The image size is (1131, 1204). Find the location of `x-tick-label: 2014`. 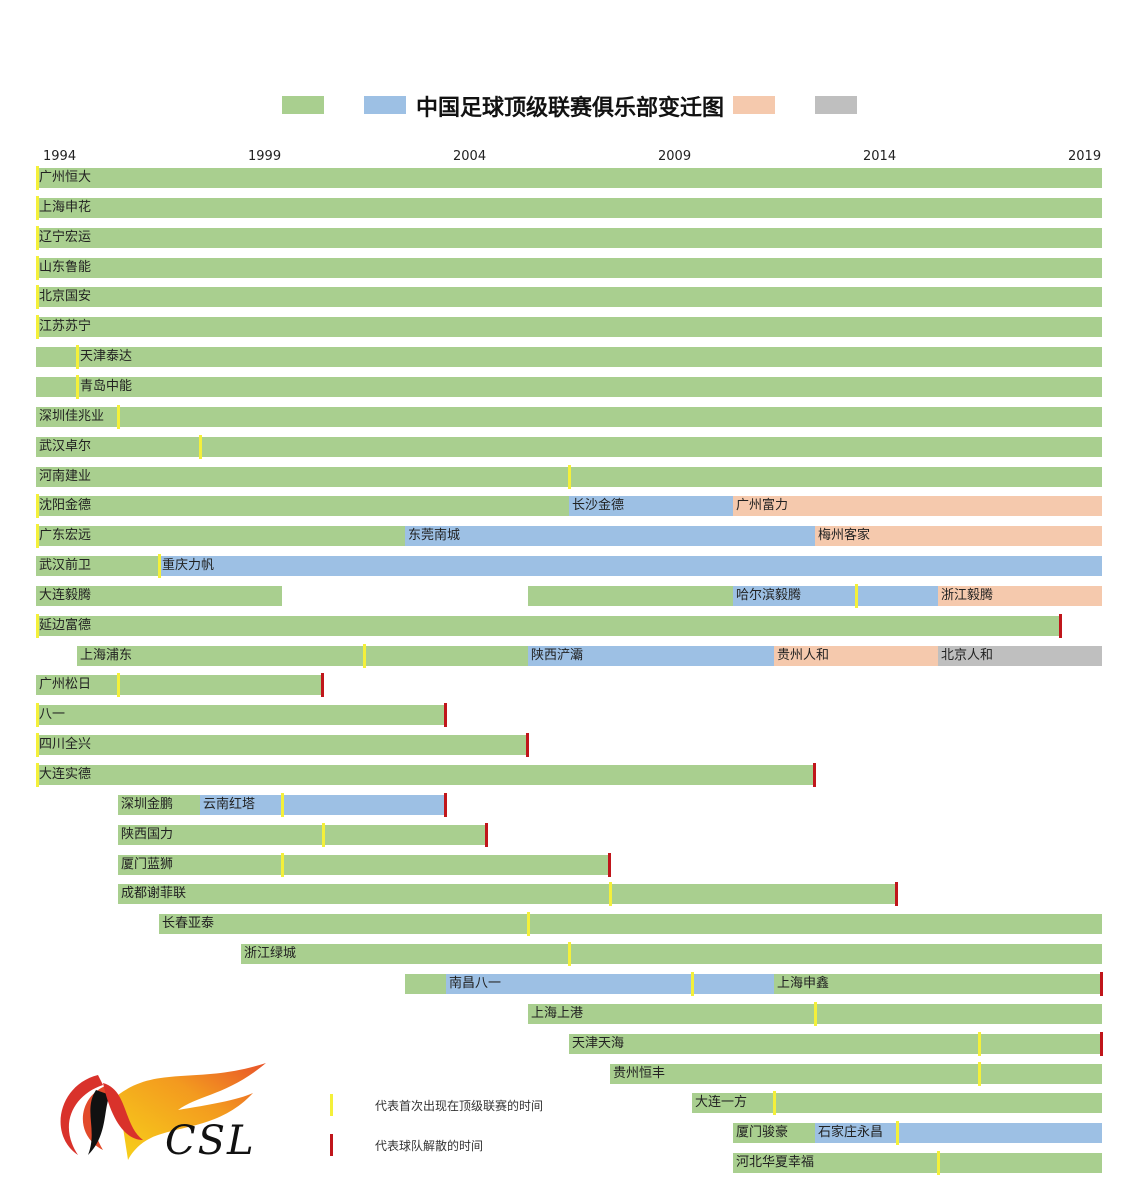

x-tick-label: 2014 is located at coordinates (880, 156).